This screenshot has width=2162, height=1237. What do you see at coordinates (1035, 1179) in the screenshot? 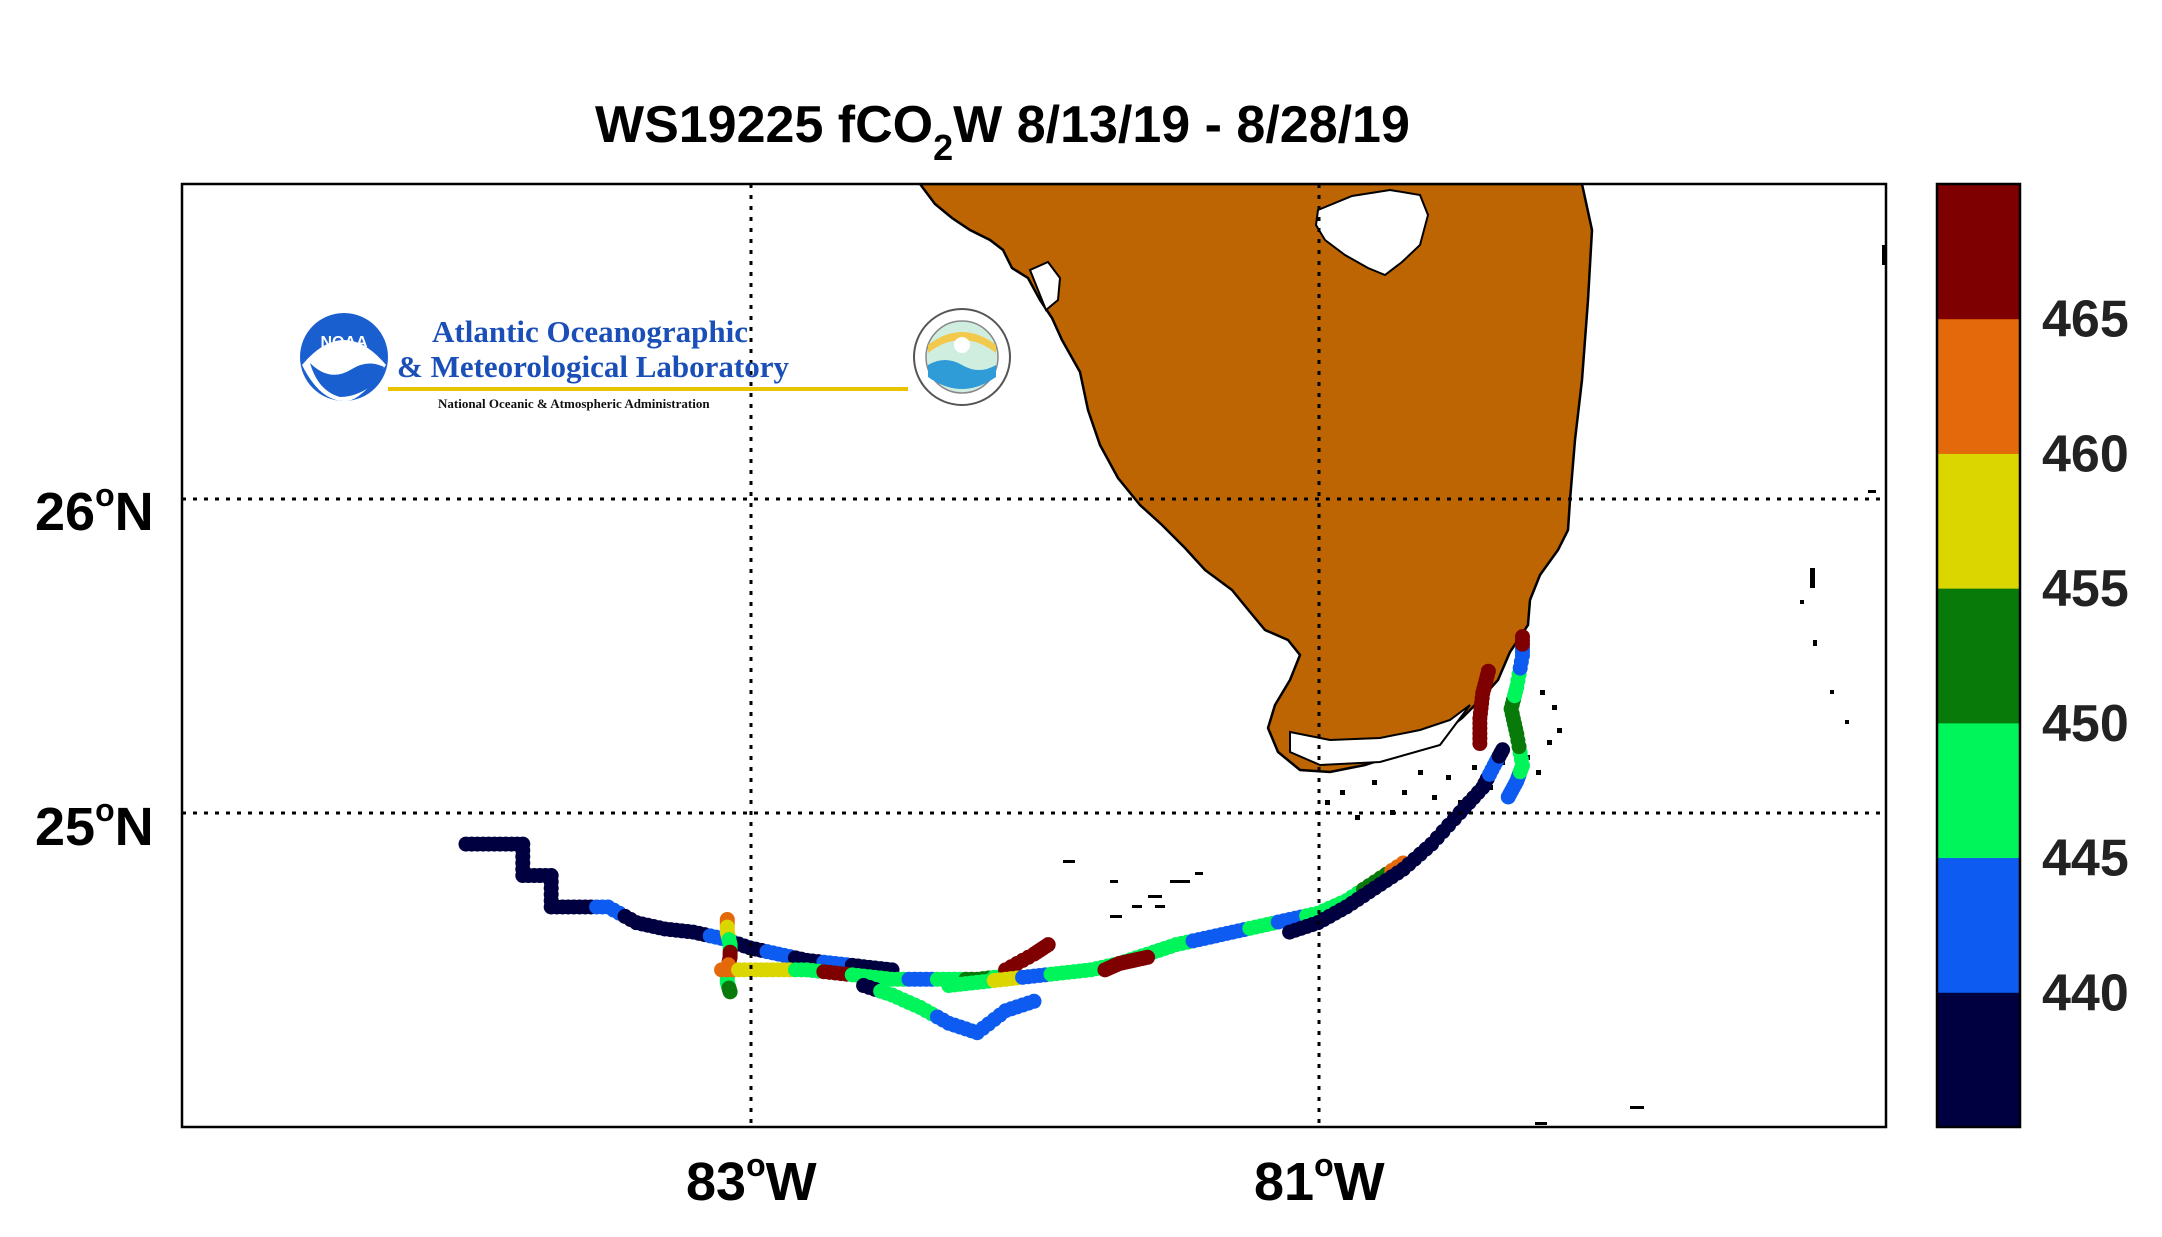
I see `longitude-labels: 83oW 81oW` at bounding box center [1035, 1179].